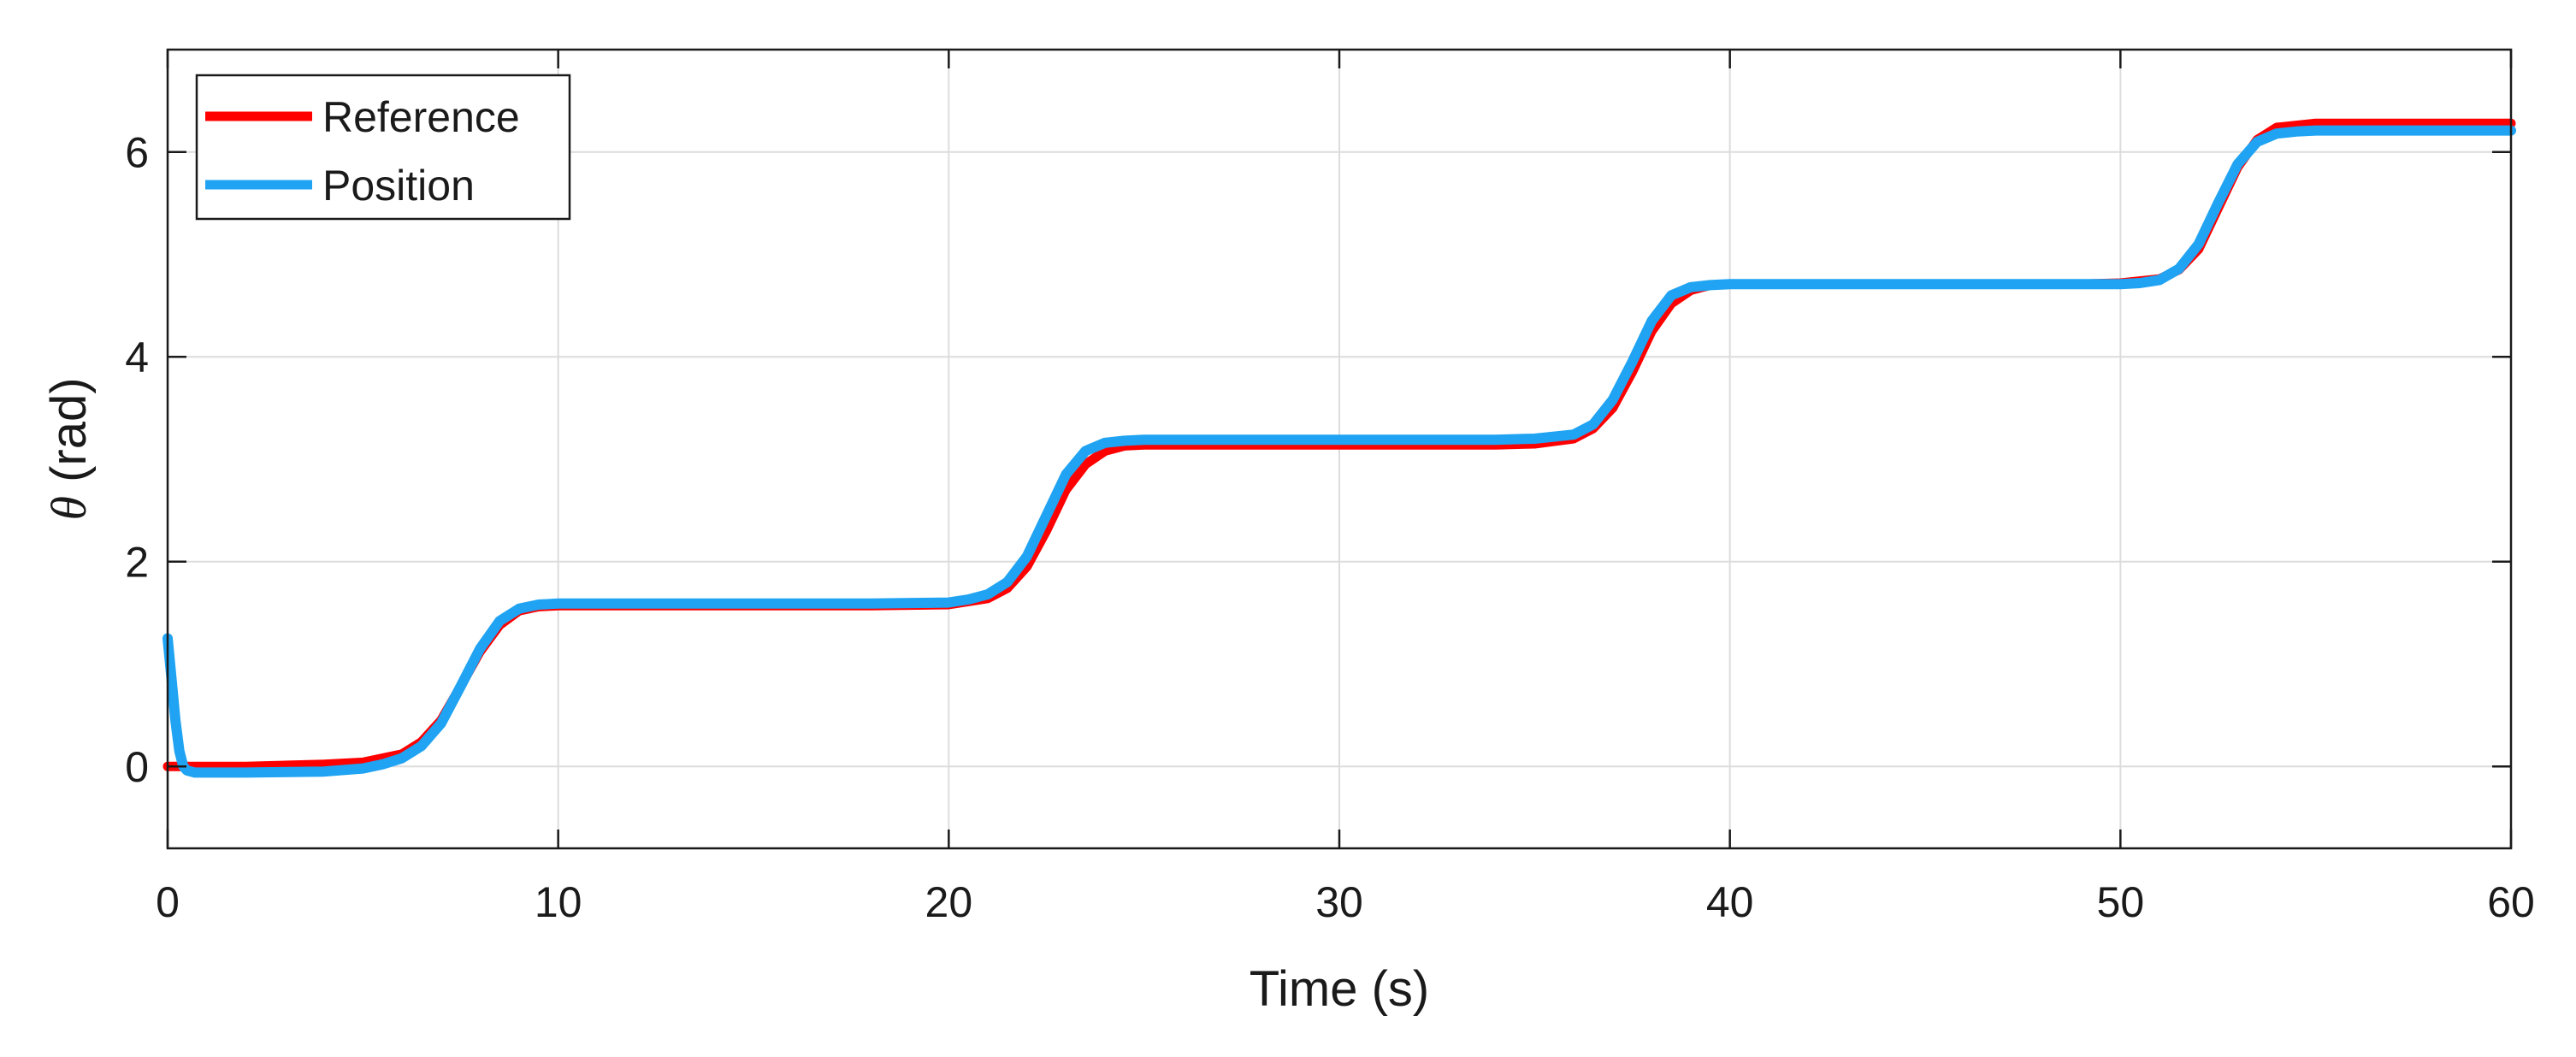 The image size is (2576, 1057). I want to click on legend-label-position: Position, so click(398, 186).